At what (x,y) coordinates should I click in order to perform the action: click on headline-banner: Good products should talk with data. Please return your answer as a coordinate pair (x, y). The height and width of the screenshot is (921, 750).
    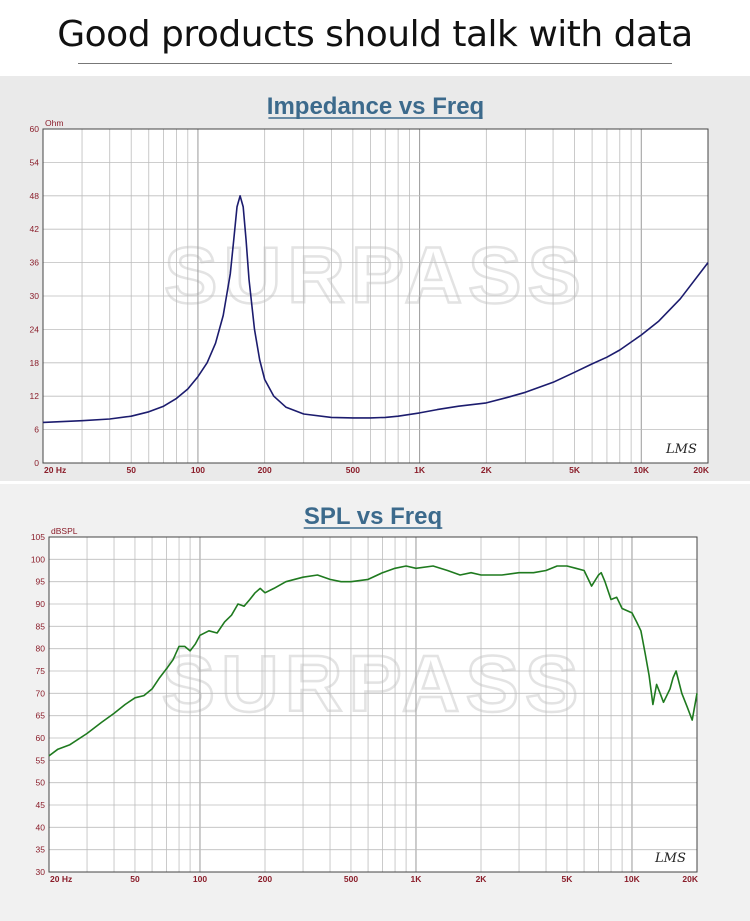
    Looking at the image, I should click on (375, 33).